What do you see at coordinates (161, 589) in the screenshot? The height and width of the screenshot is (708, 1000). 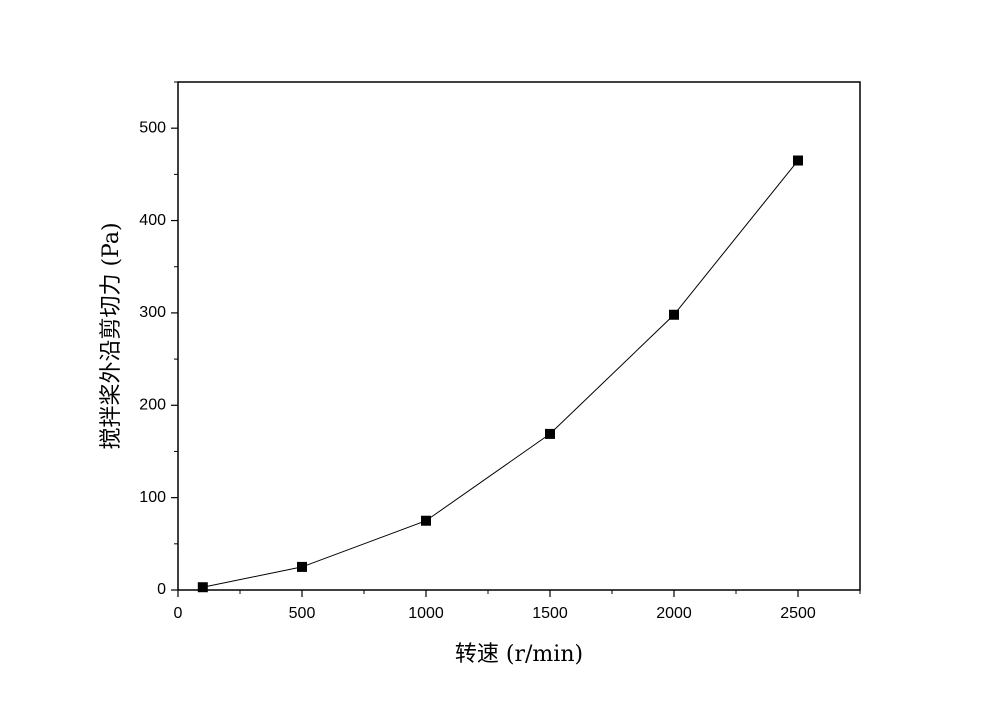 I see `y-tick-label: 0` at bounding box center [161, 589].